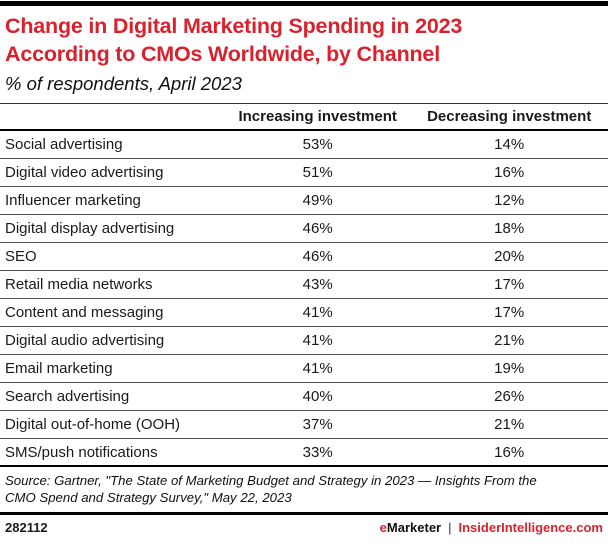 This screenshot has width=608, height=550. What do you see at coordinates (317, 284) in the screenshot?
I see `increasing-value: 43%` at bounding box center [317, 284].